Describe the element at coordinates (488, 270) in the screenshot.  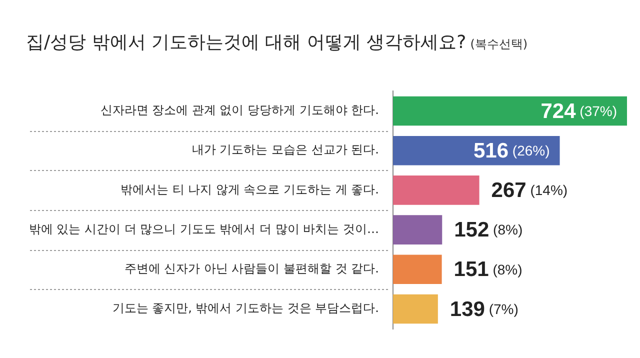
I see `data-label: 151 (8%)` at that location.